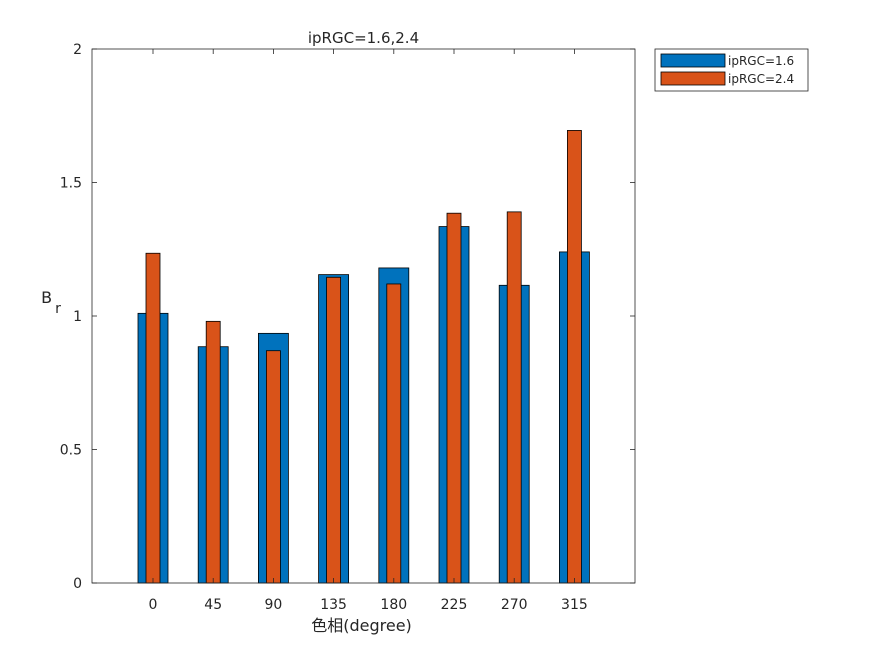 Image resolution: width=875 pixels, height=660 pixels. I want to click on legend-label-2: ipRGC=2.4, so click(761, 79).